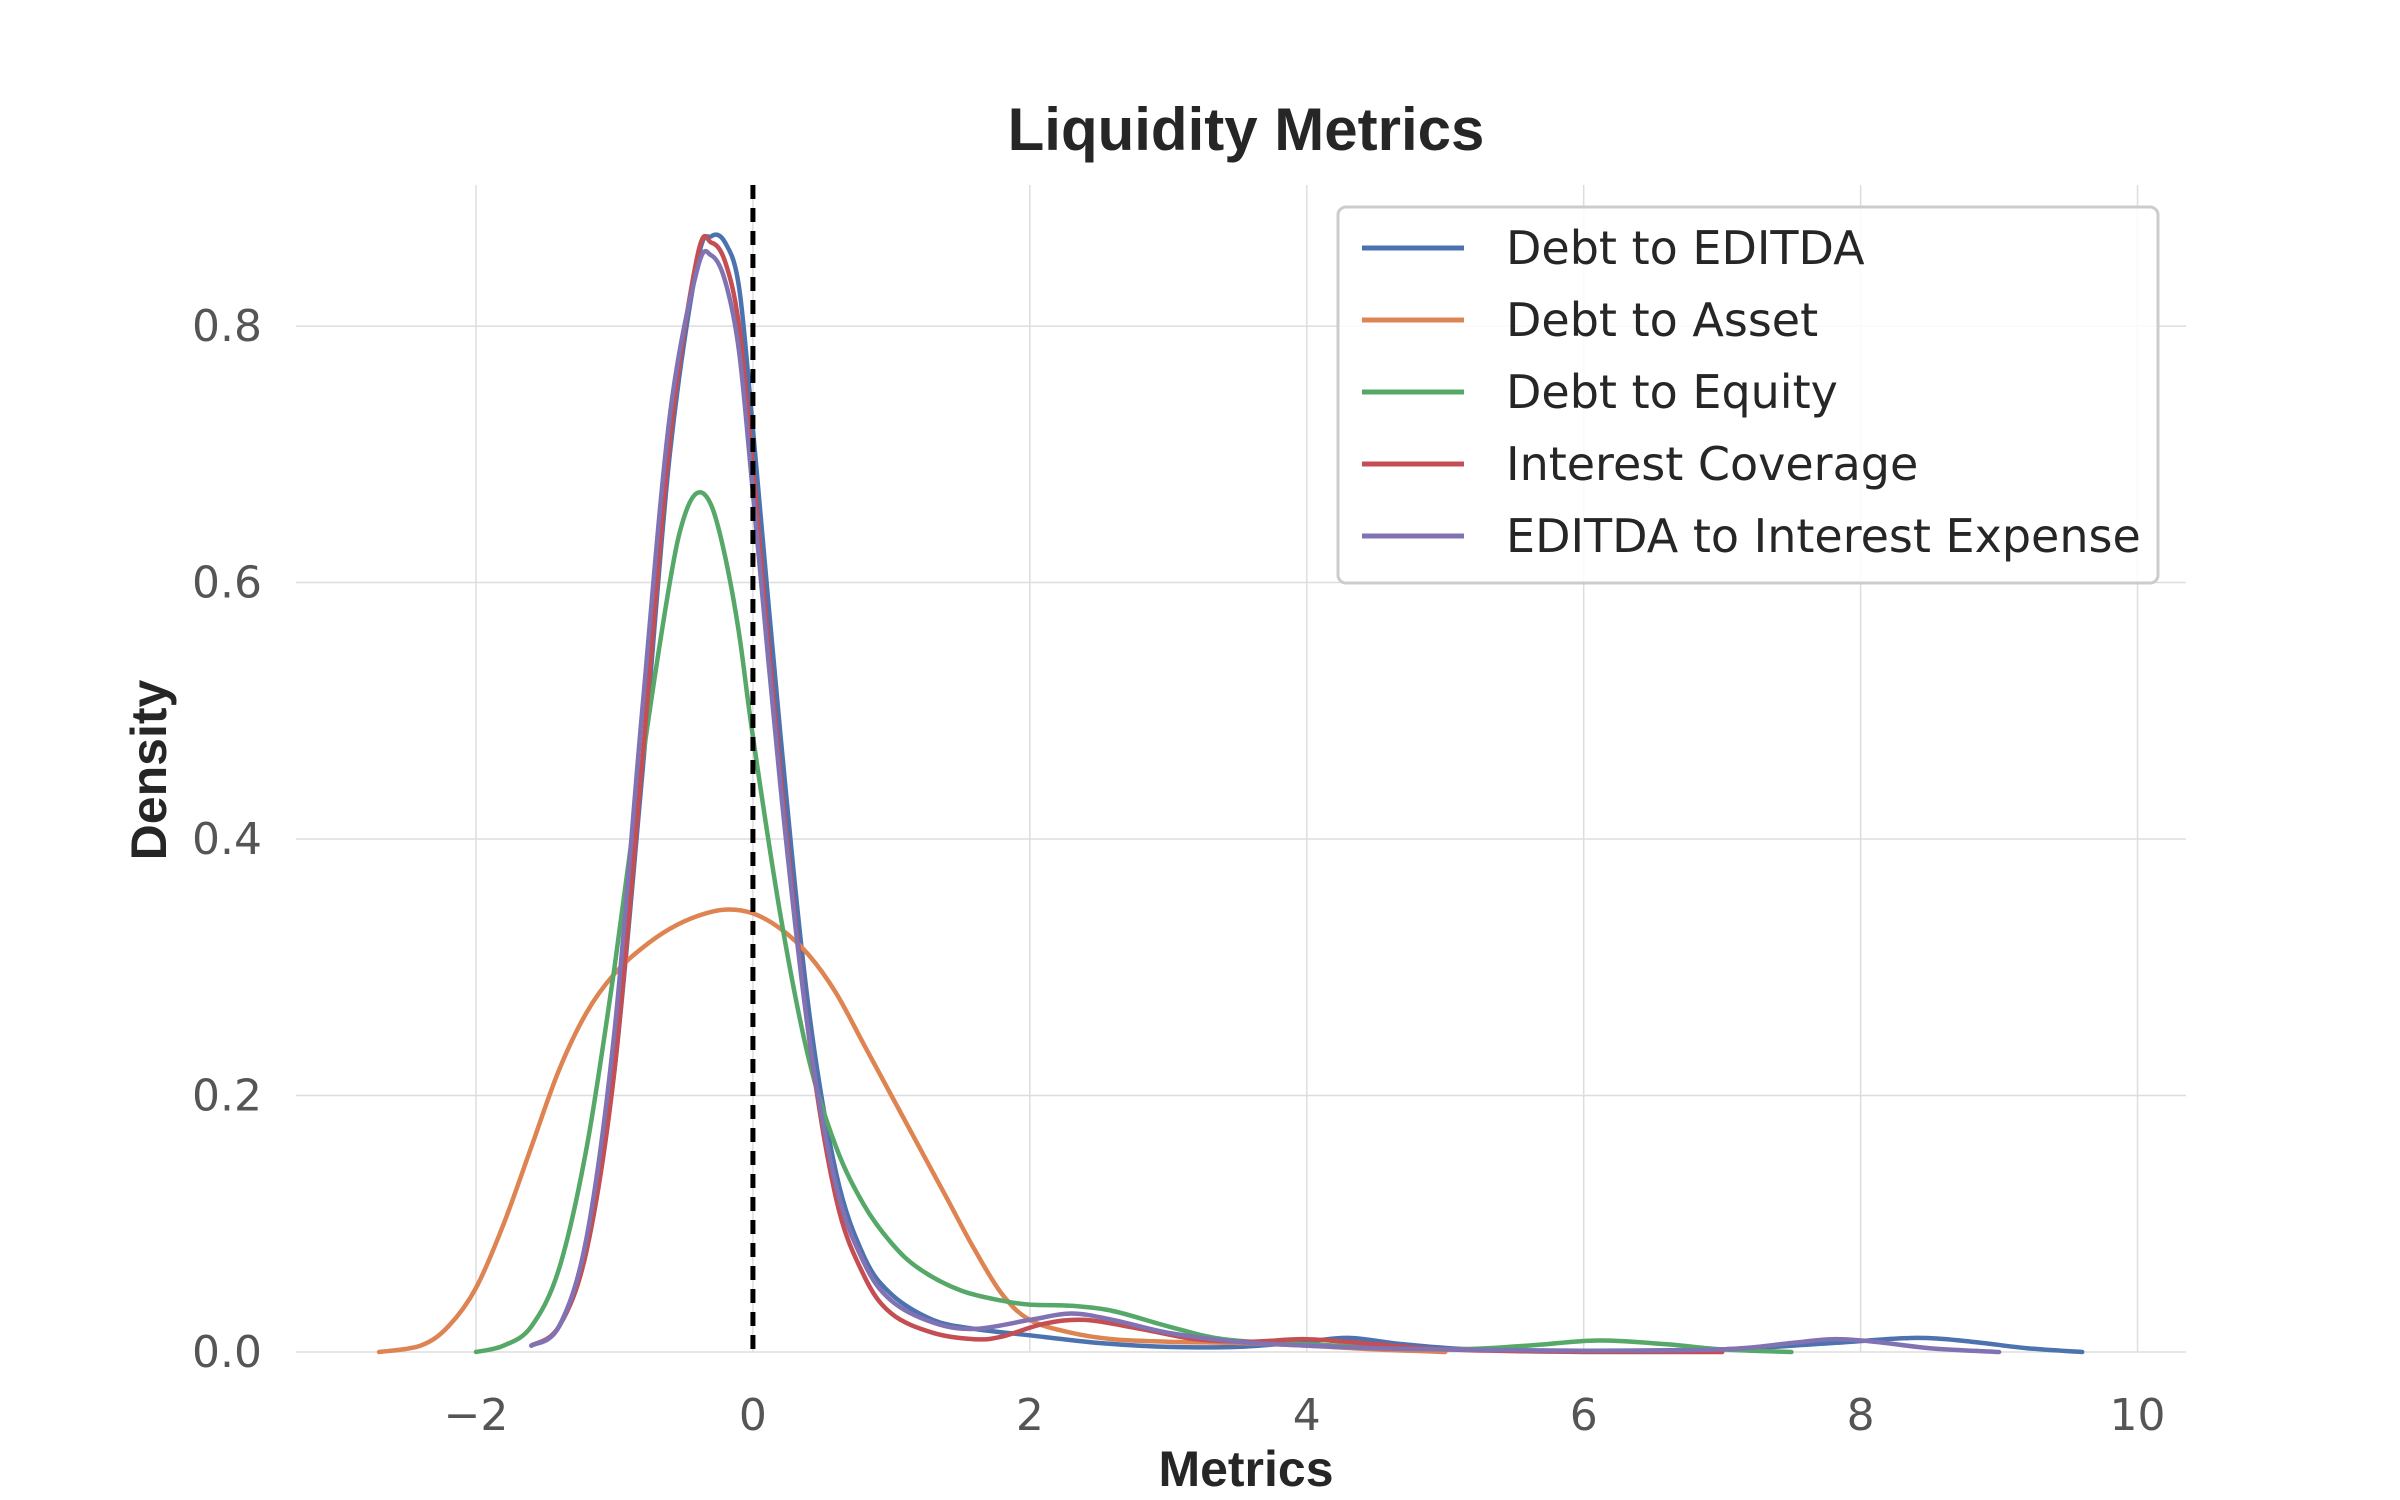 The height and width of the screenshot is (1500, 2400). What do you see at coordinates (1712, 464) in the screenshot?
I see `legend-label-interest-coverage: Interest Coverage` at bounding box center [1712, 464].